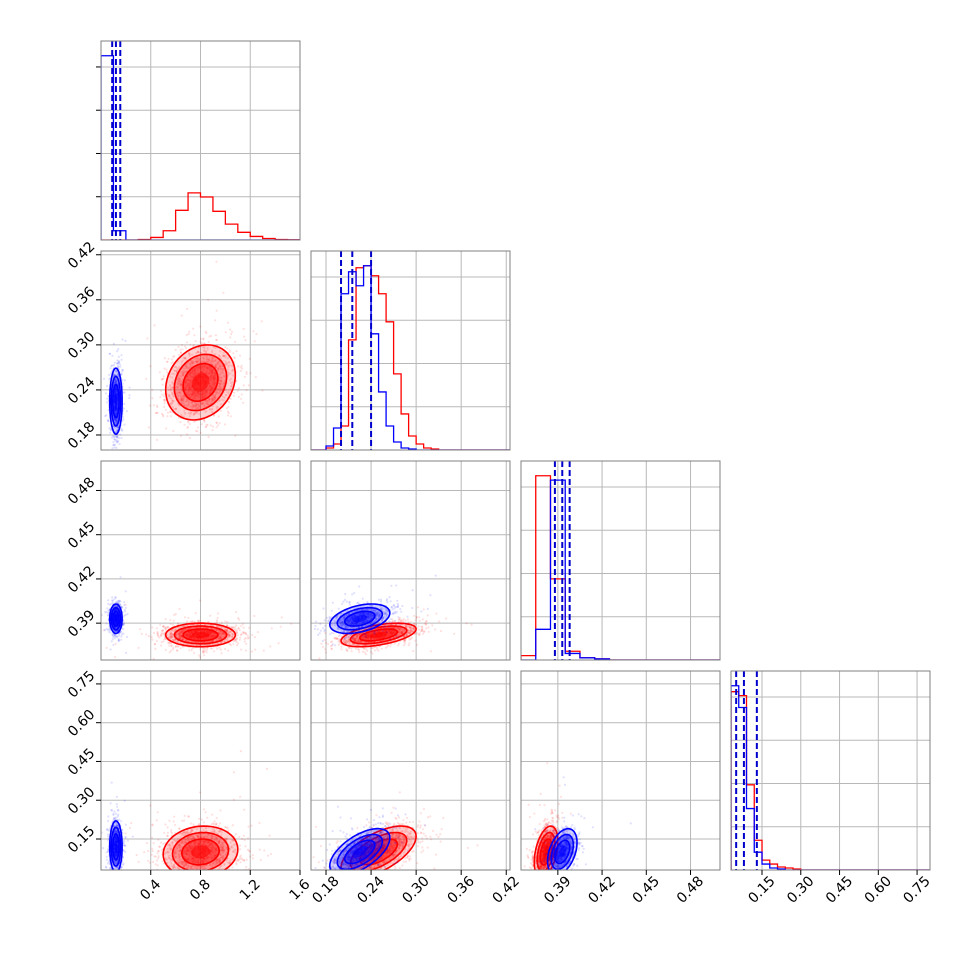 The image size is (970, 970). I want to click on x-tick-label: 1.6, so click(299, 889).